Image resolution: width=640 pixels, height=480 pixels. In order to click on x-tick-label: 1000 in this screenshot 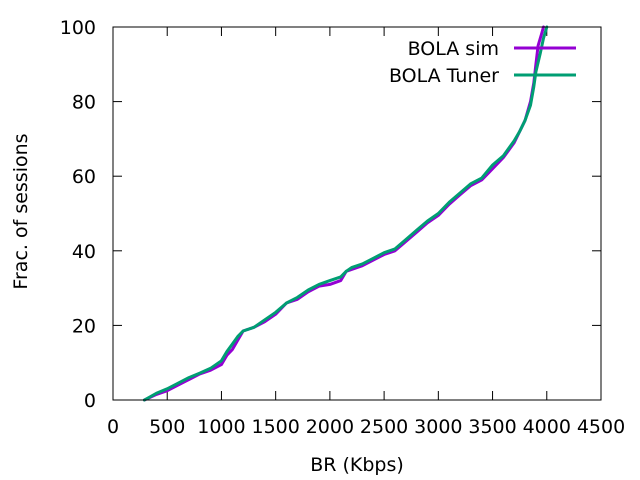, I will do `click(221, 427)`.